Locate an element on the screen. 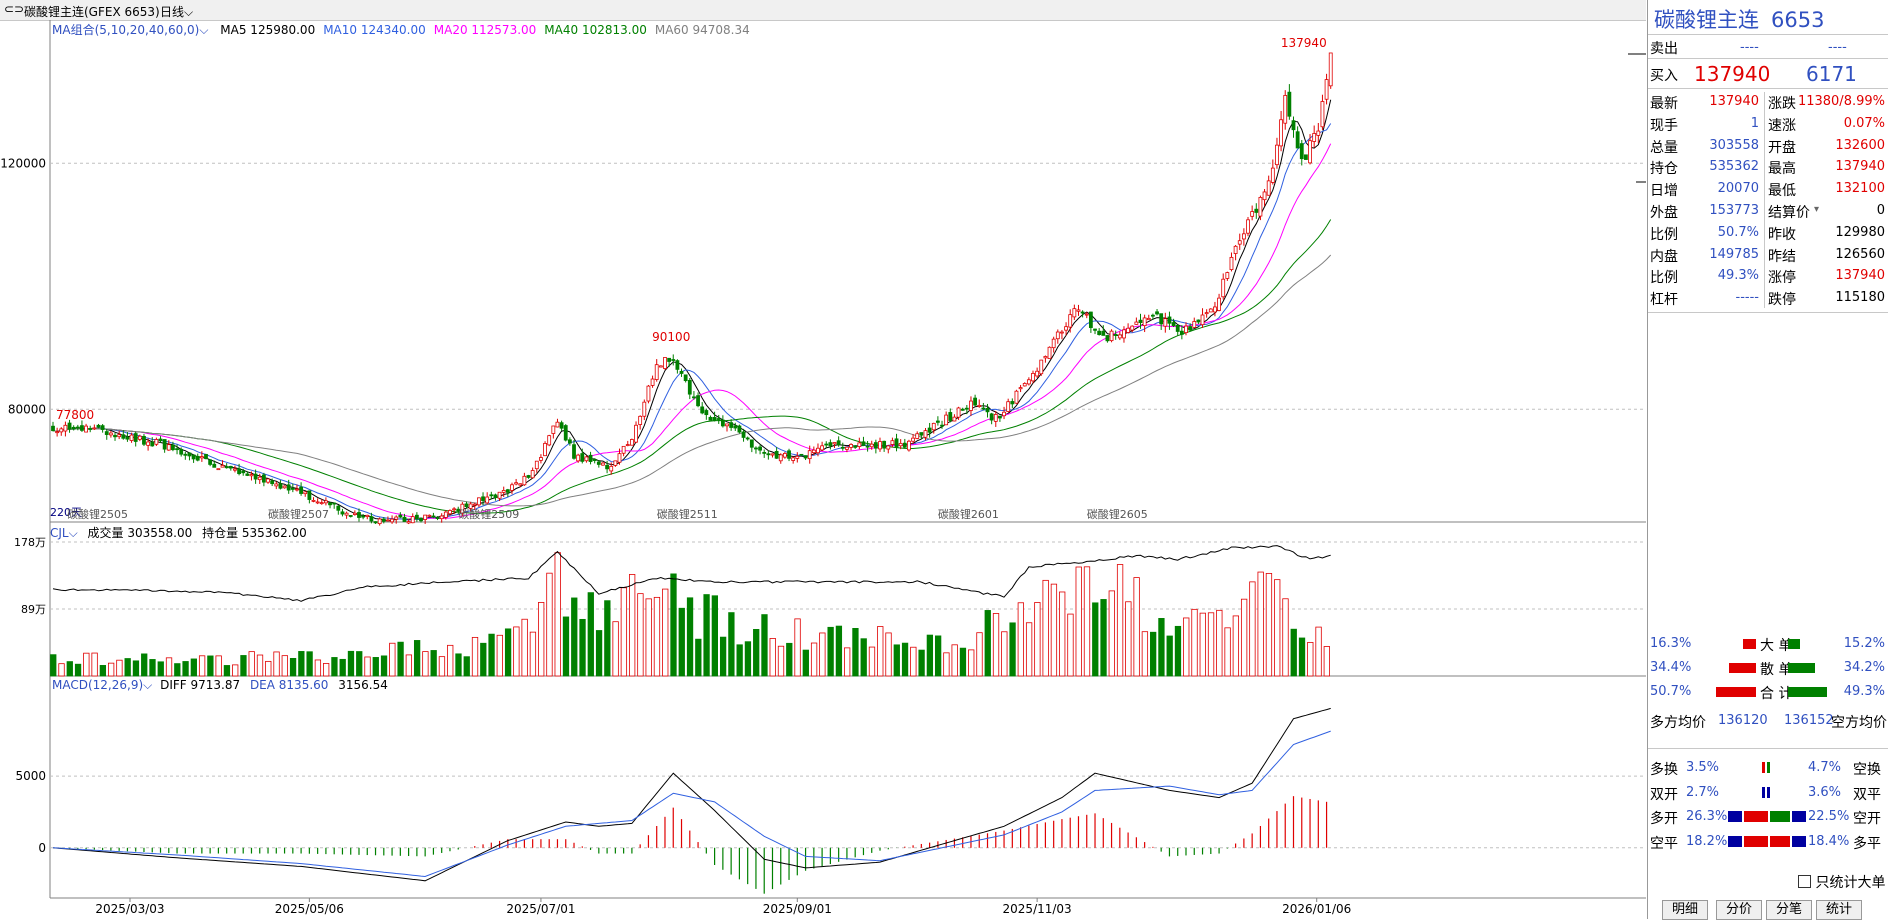 This screenshot has width=1888, height=920. diff-line is located at coordinates (691, 794).